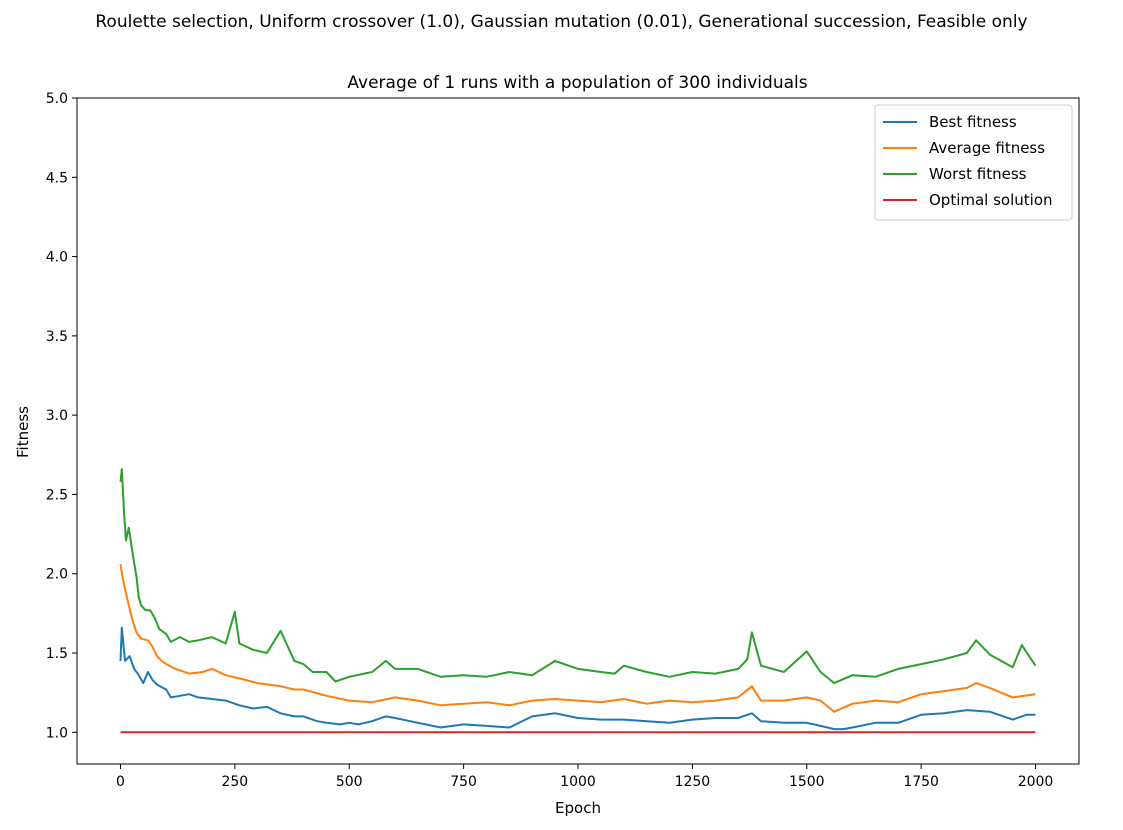 This screenshot has width=1123, height=830. What do you see at coordinates (578, 808) in the screenshot?
I see `x-axis-label: Epoch` at bounding box center [578, 808].